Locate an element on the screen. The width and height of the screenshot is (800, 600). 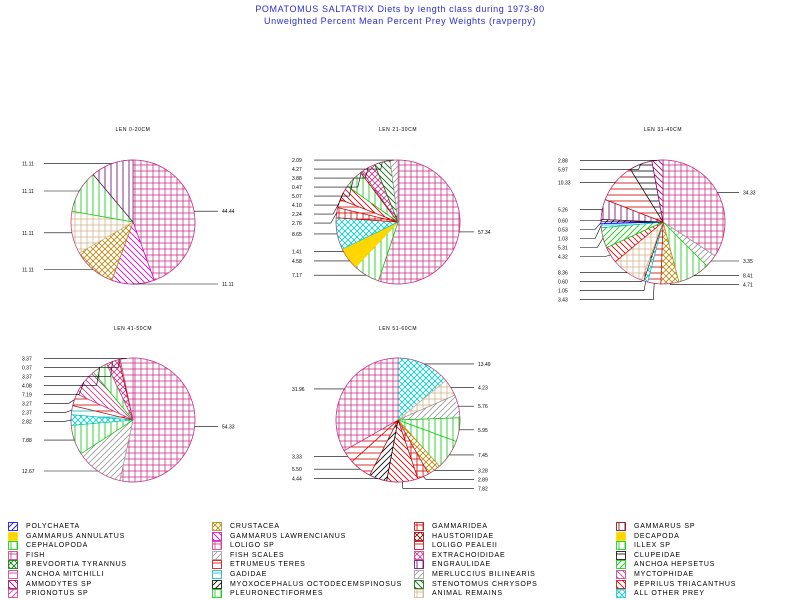
slice-value-label: 3.43 is located at coordinates (563, 301).